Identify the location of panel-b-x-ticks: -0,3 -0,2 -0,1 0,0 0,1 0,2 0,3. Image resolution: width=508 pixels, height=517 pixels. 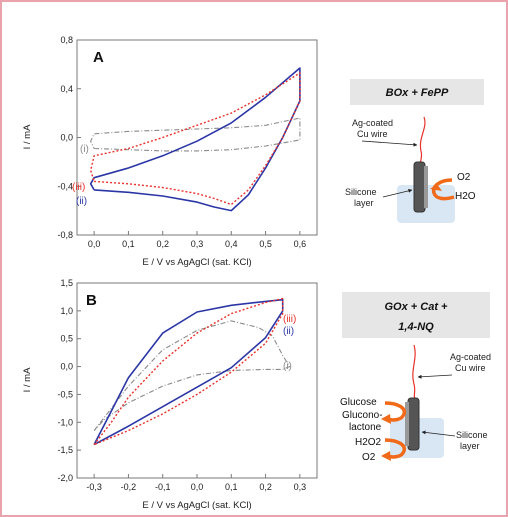
(196, 483).